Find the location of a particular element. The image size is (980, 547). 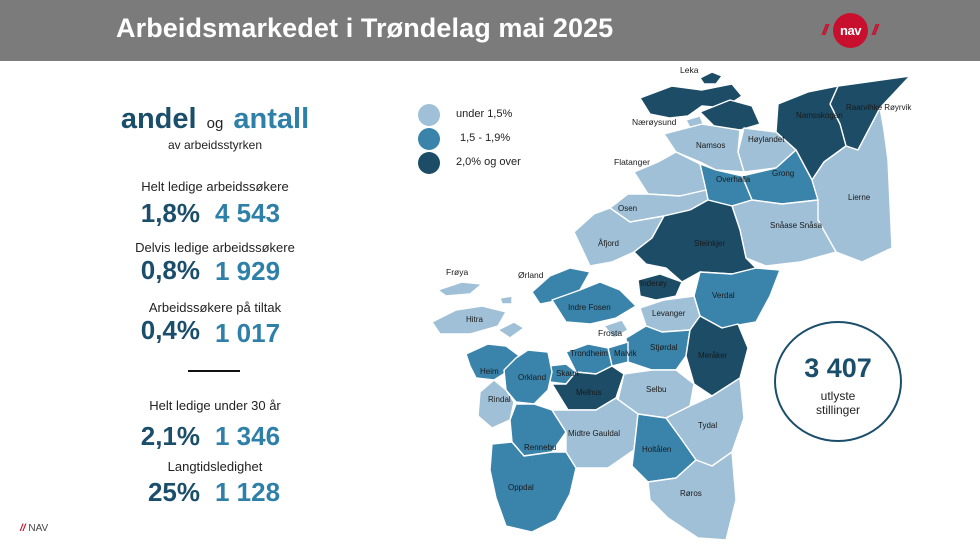

headline: andel og antall is located at coordinates (215, 119).